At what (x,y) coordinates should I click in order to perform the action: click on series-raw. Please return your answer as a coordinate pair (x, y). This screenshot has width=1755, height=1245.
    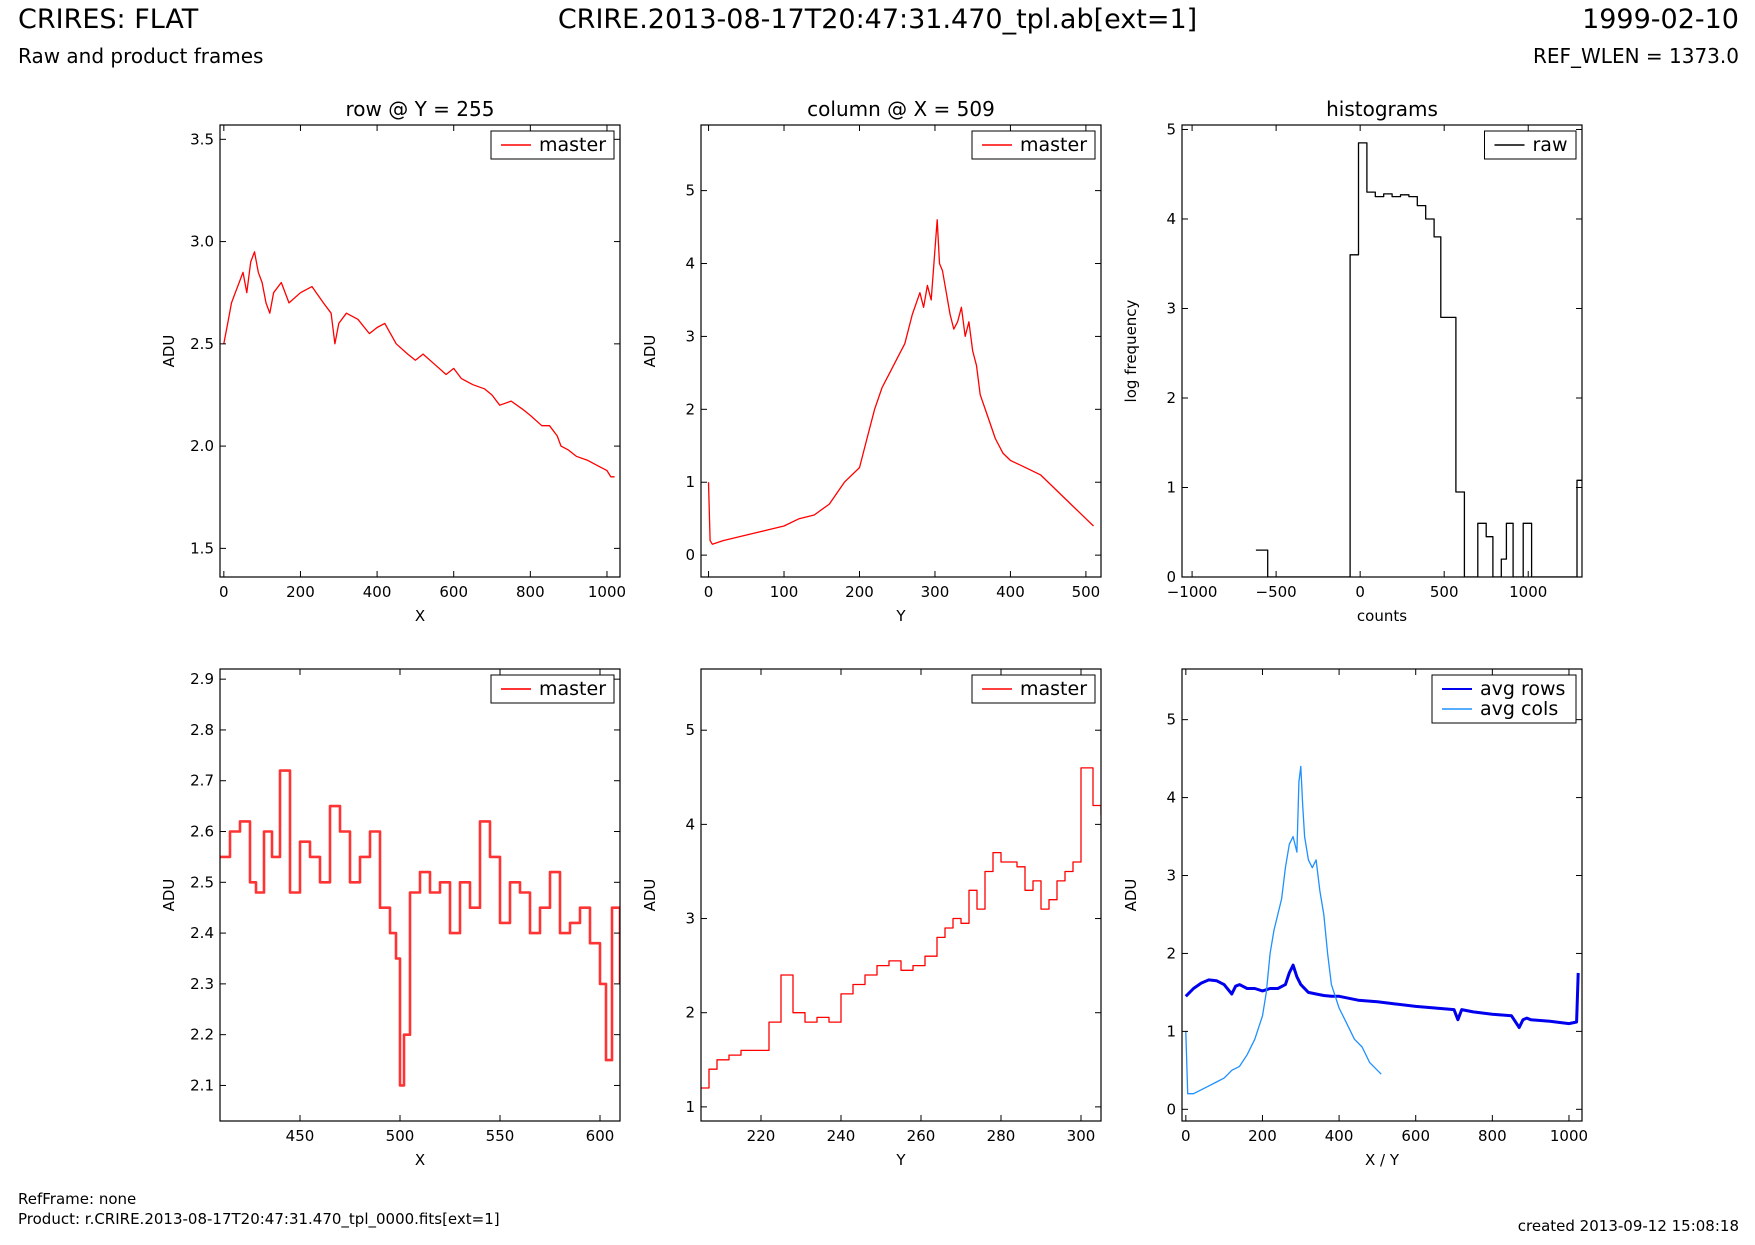
    Looking at the image, I should click on (1418, 359).